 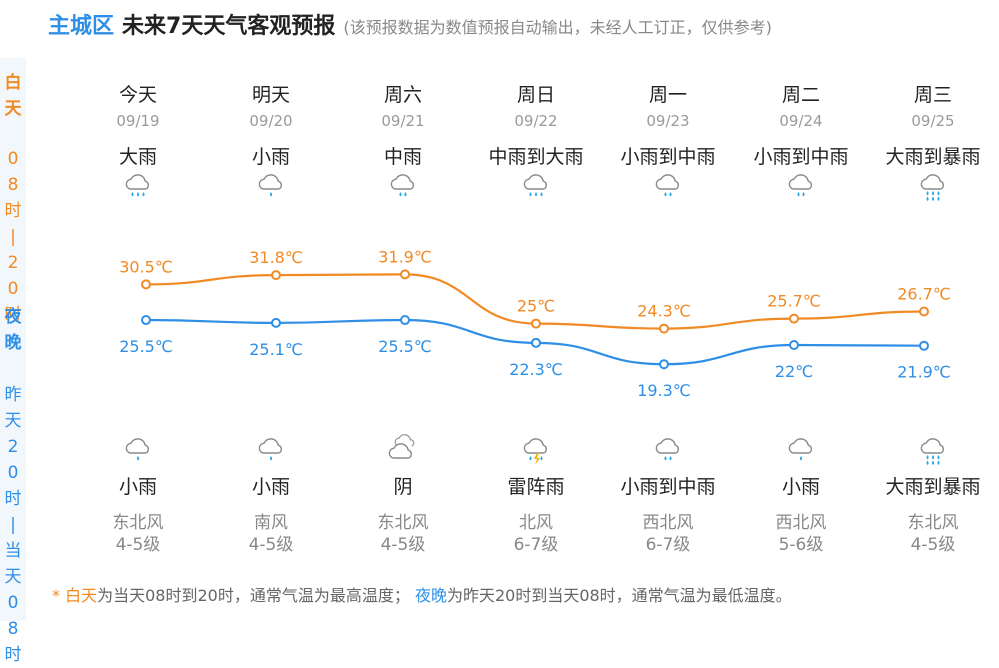 I want to click on footnote-night-word: 夜晚, so click(x=430, y=595).